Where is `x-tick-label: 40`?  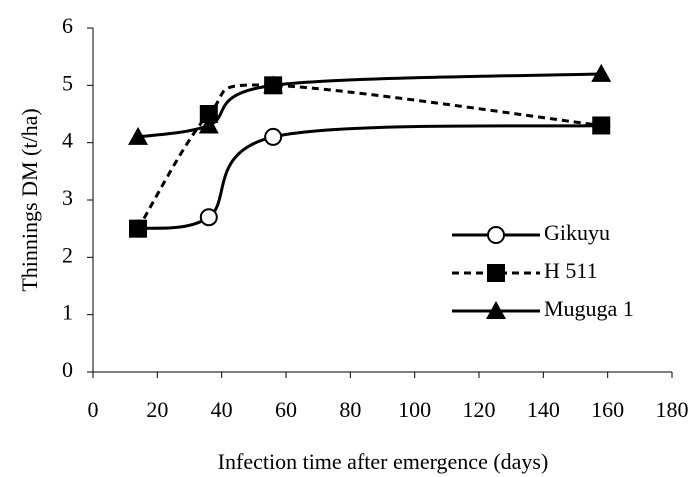 x-tick-label: 40 is located at coordinates (222, 409).